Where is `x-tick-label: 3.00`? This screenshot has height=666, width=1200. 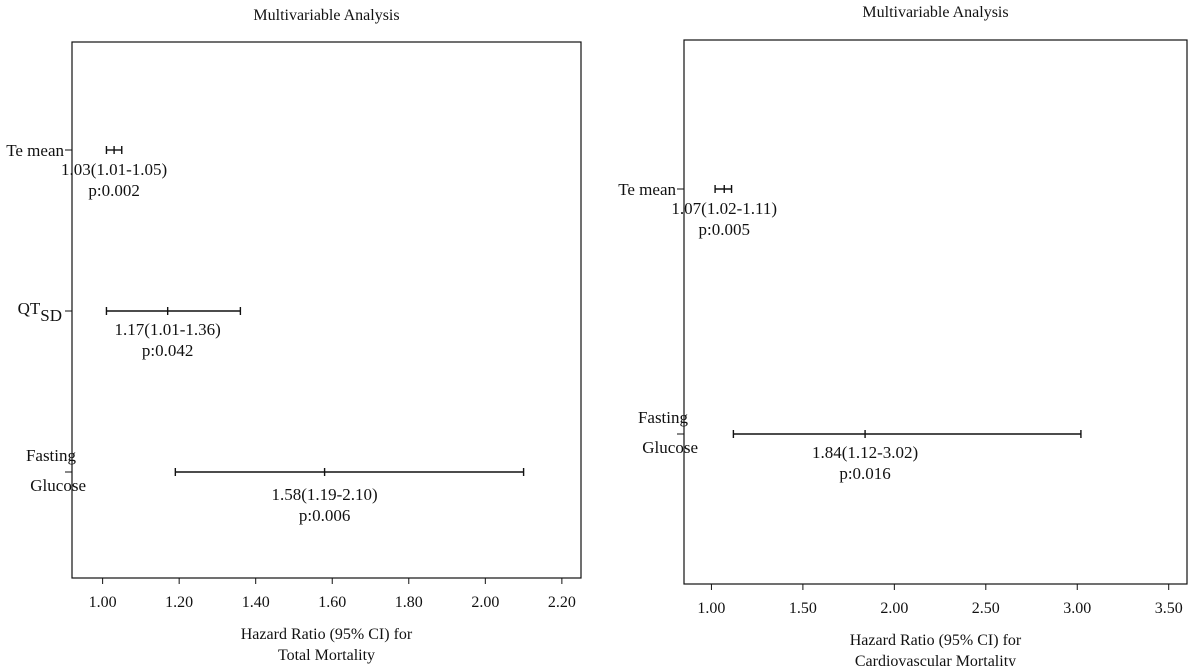 x-tick-label: 3.00 is located at coordinates (1077, 608).